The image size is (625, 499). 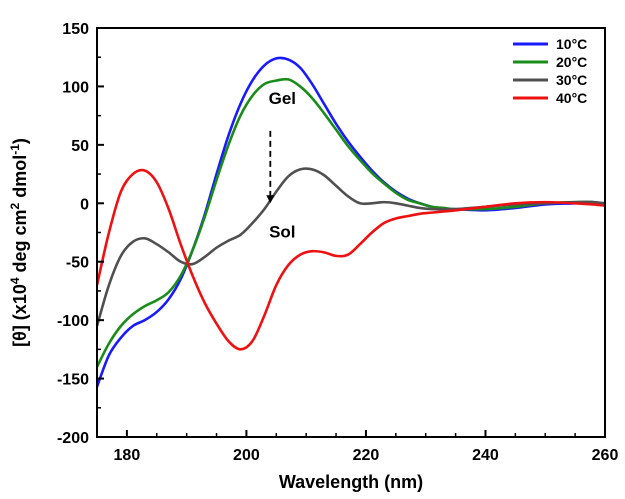 What do you see at coordinates (282, 231) in the screenshot?
I see `annotation-sol: Sol` at bounding box center [282, 231].